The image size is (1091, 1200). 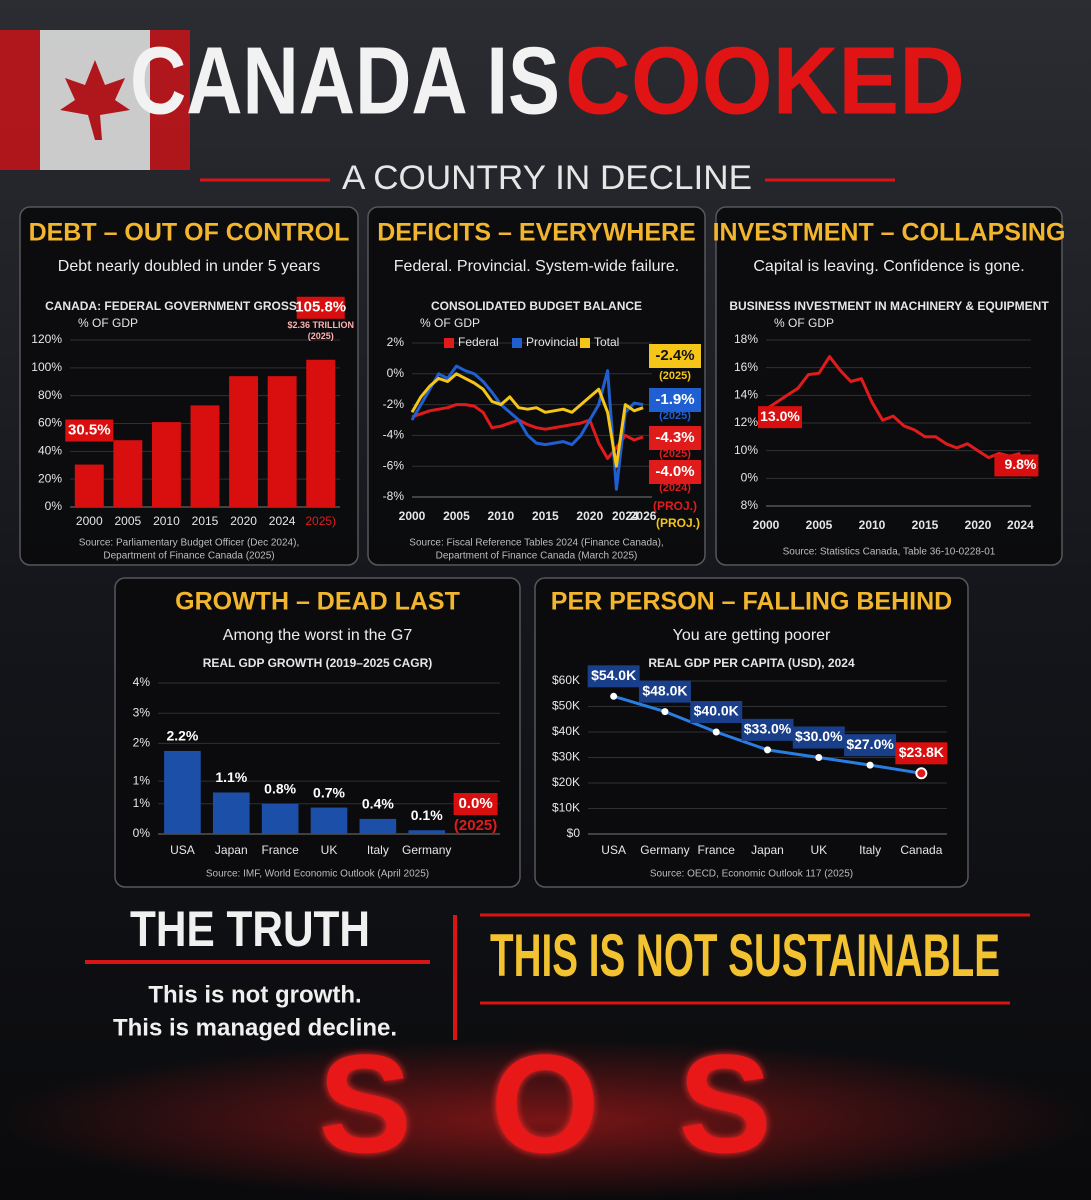 What do you see at coordinates (746, 450) in the screenshot?
I see `y-tick-label: 10%` at bounding box center [746, 450].